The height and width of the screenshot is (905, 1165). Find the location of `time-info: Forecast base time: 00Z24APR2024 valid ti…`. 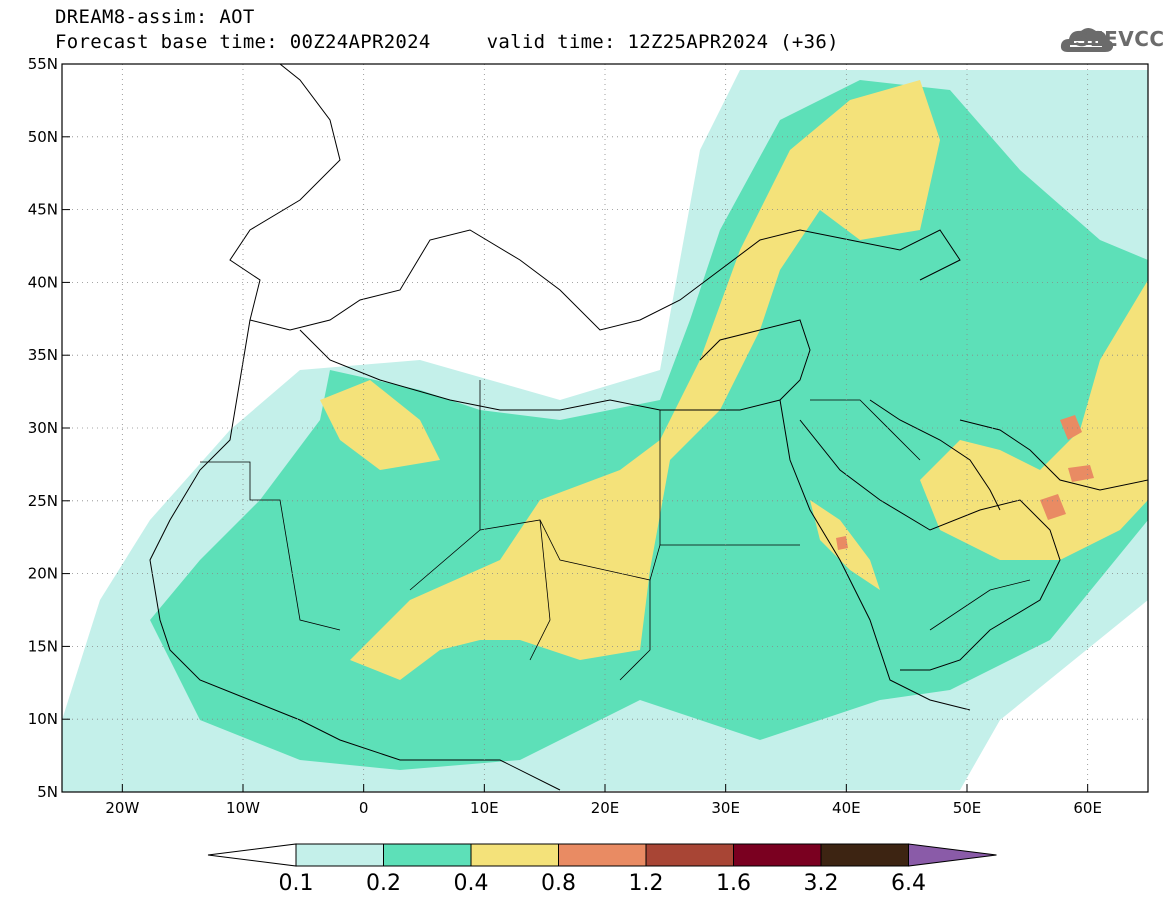

time-info: Forecast base time: 00Z24APR2024 valid ti… is located at coordinates (447, 42).